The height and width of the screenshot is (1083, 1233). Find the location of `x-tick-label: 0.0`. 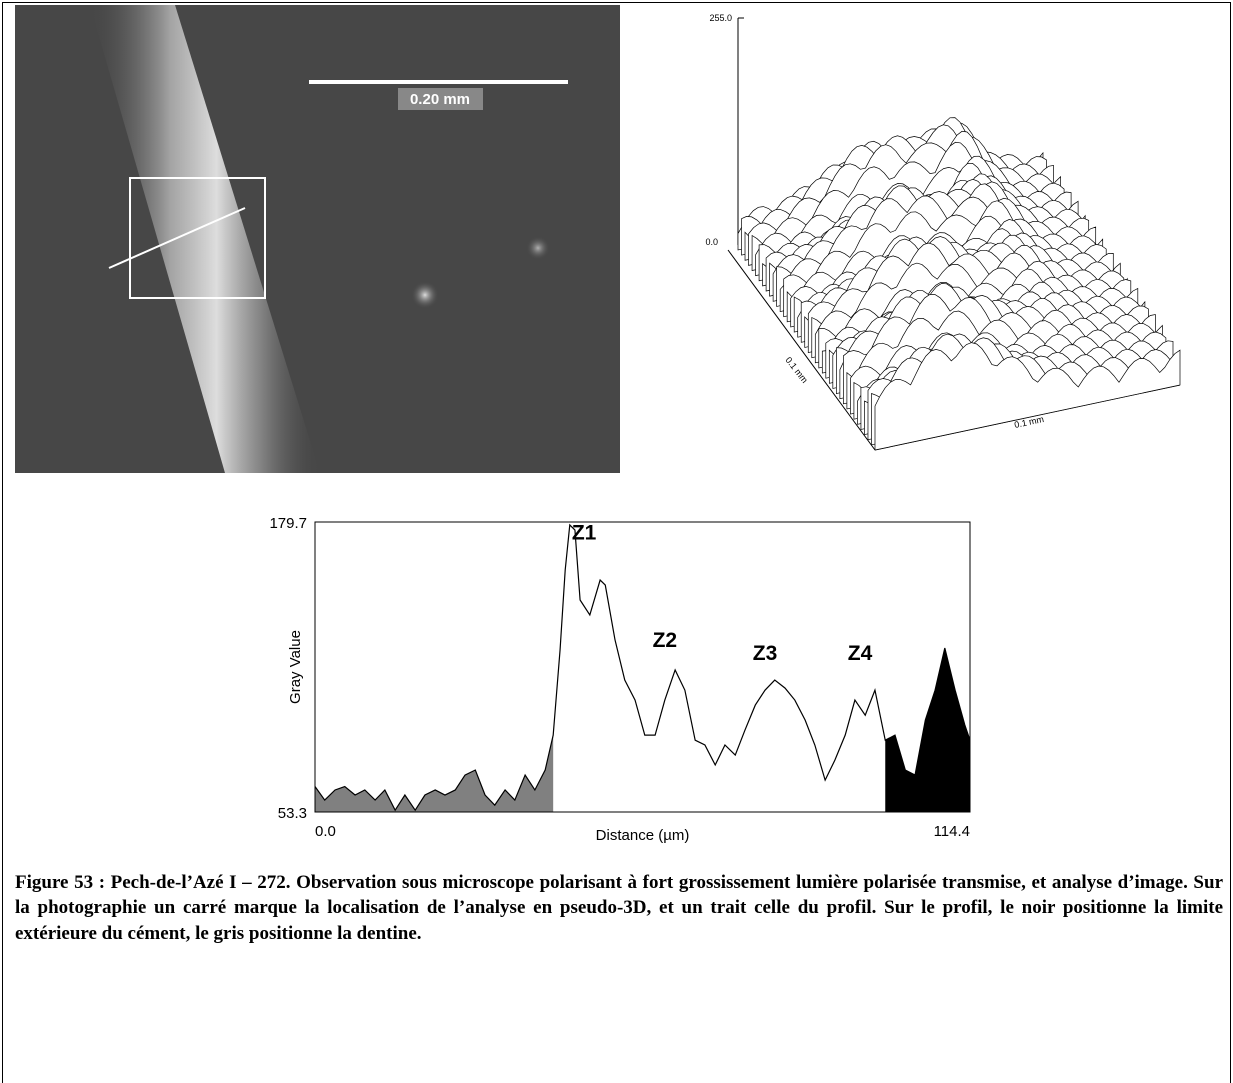

x-tick-label: 0.0 is located at coordinates (325, 831).